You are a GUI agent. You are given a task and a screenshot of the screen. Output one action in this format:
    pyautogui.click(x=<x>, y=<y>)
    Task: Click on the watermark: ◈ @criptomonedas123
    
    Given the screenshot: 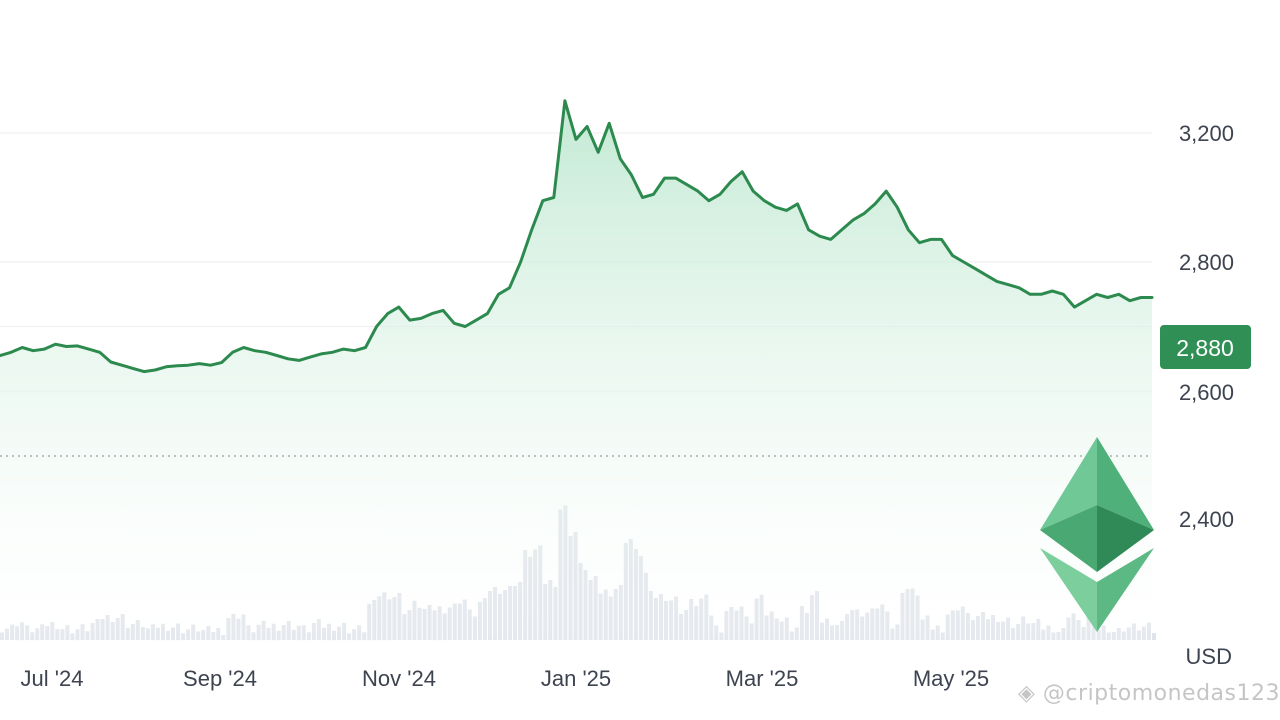 What is the action you would take?
    pyautogui.click(x=1149, y=693)
    